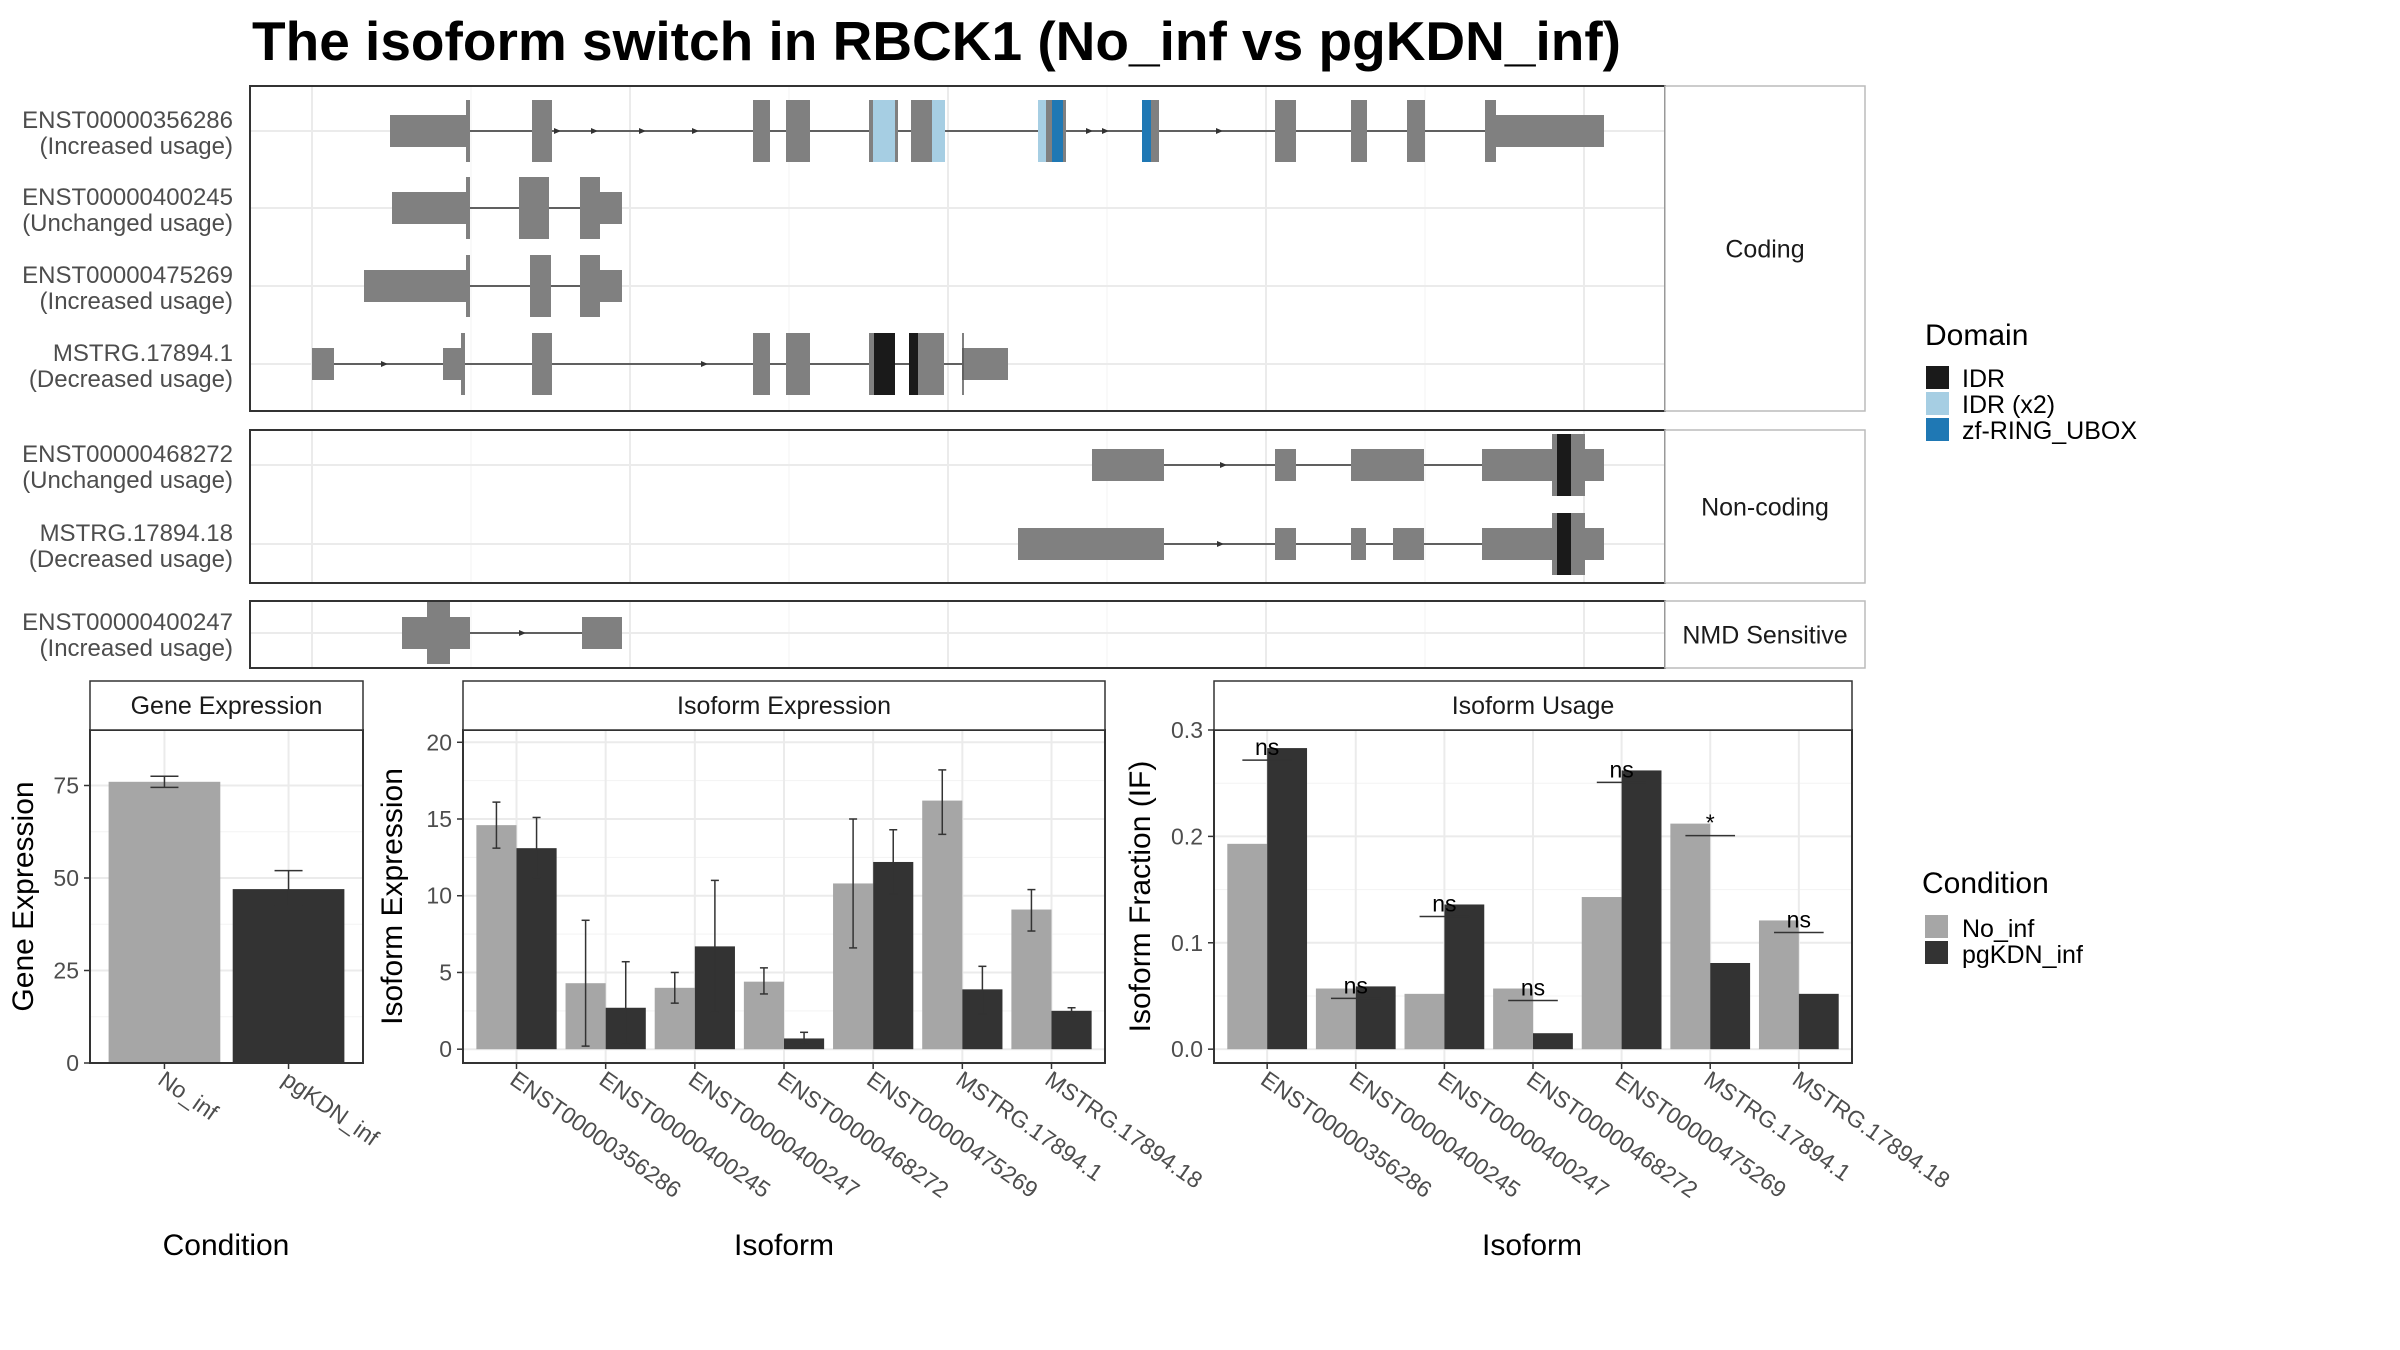  What do you see at coordinates (1937, 403) in the screenshot?
I see `domain-legend-swatch-idr-x2` at bounding box center [1937, 403].